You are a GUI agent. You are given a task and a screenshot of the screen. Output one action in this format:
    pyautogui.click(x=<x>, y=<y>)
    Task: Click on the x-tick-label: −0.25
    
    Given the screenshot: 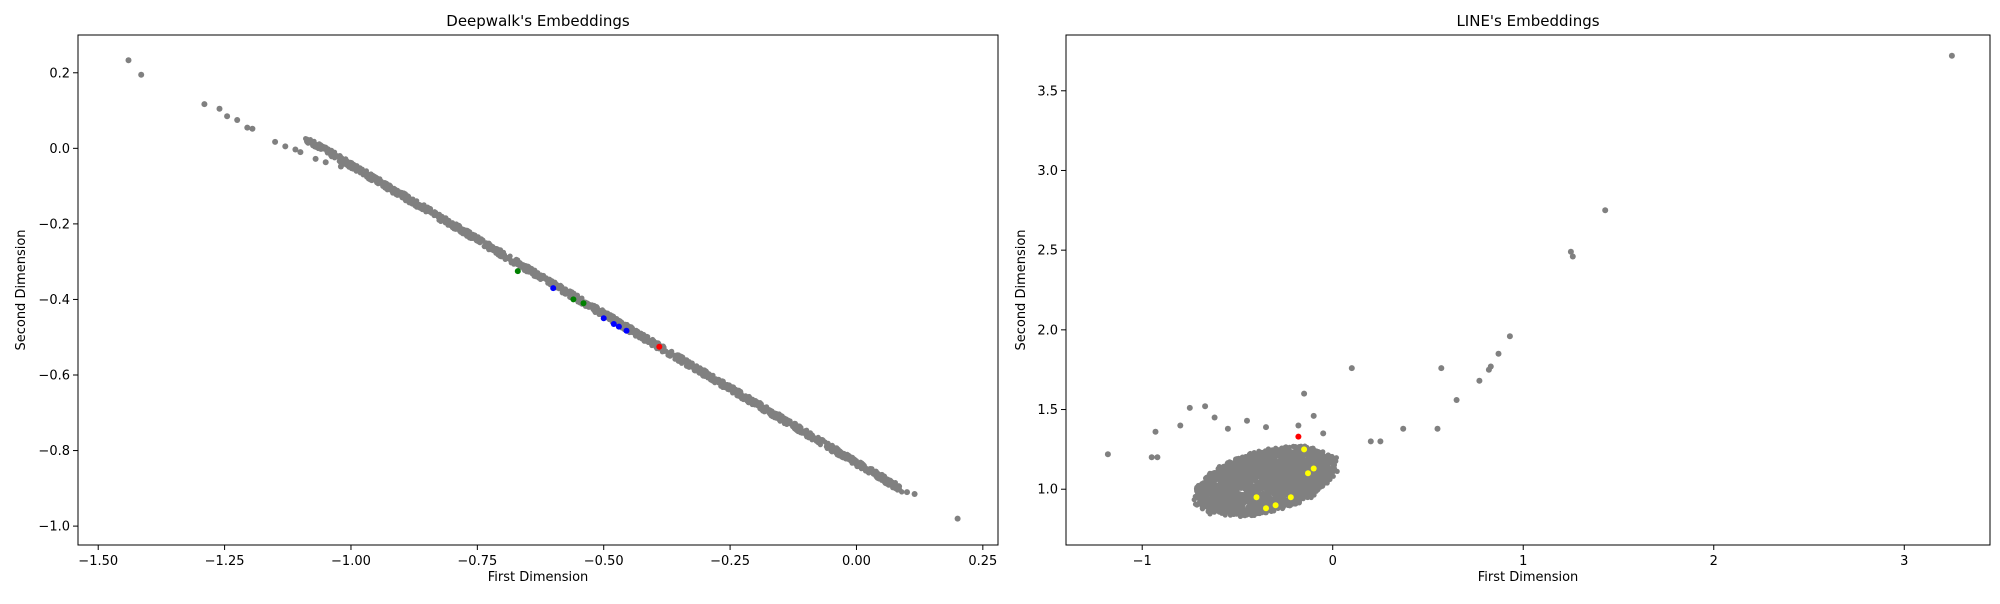 What is the action you would take?
    pyautogui.click(x=730, y=561)
    